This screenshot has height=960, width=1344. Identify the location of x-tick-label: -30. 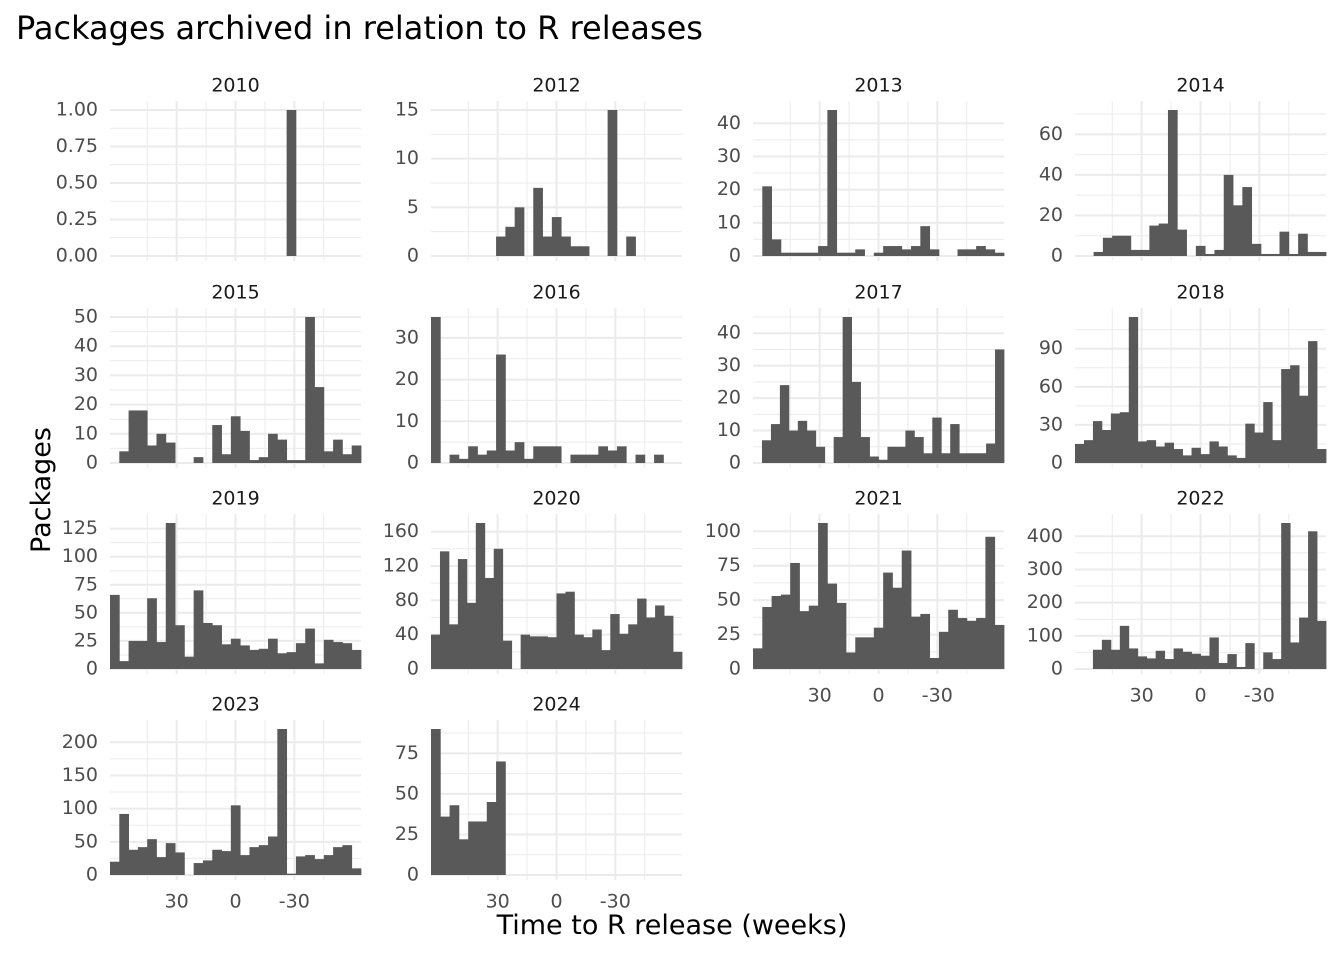
(294, 902).